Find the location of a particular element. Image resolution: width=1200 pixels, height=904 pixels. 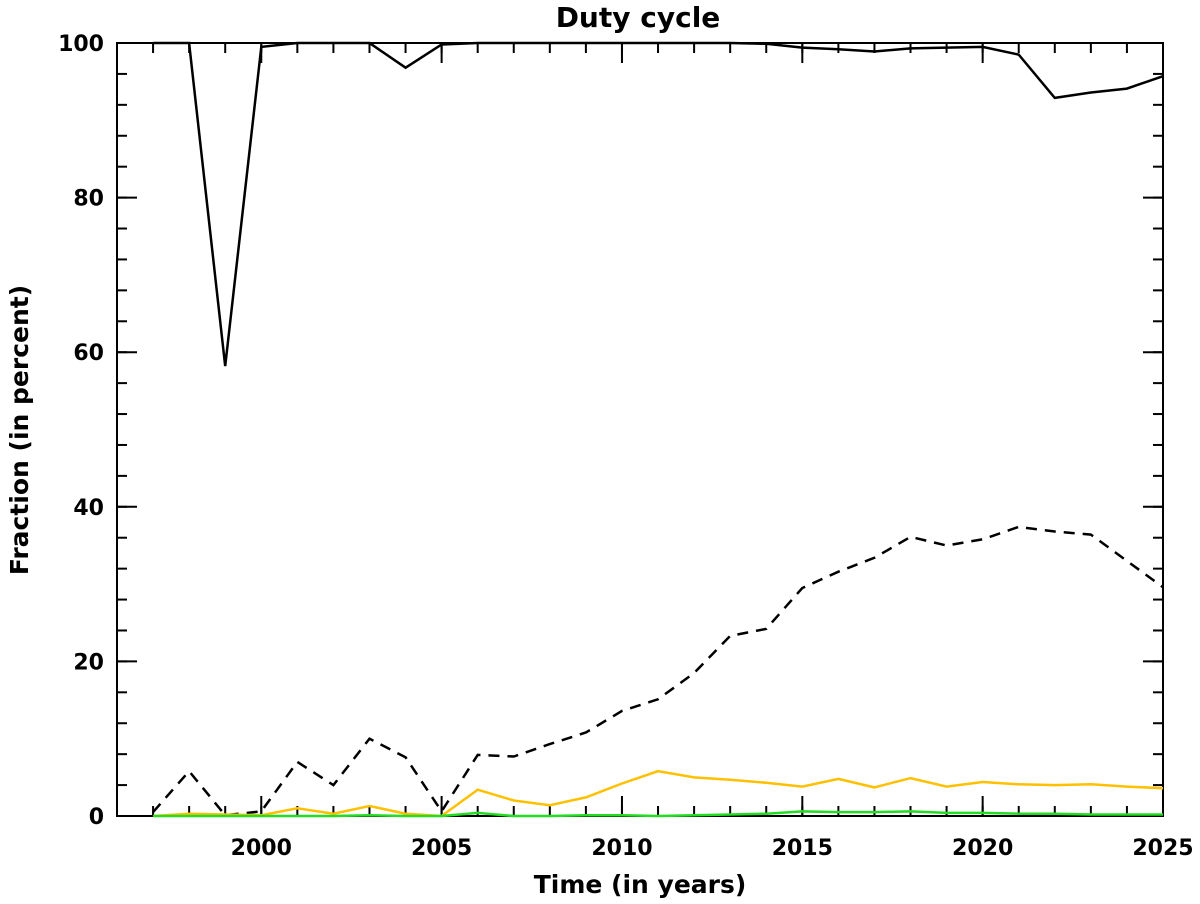

y-tick-label: 20 is located at coordinates (88, 662).